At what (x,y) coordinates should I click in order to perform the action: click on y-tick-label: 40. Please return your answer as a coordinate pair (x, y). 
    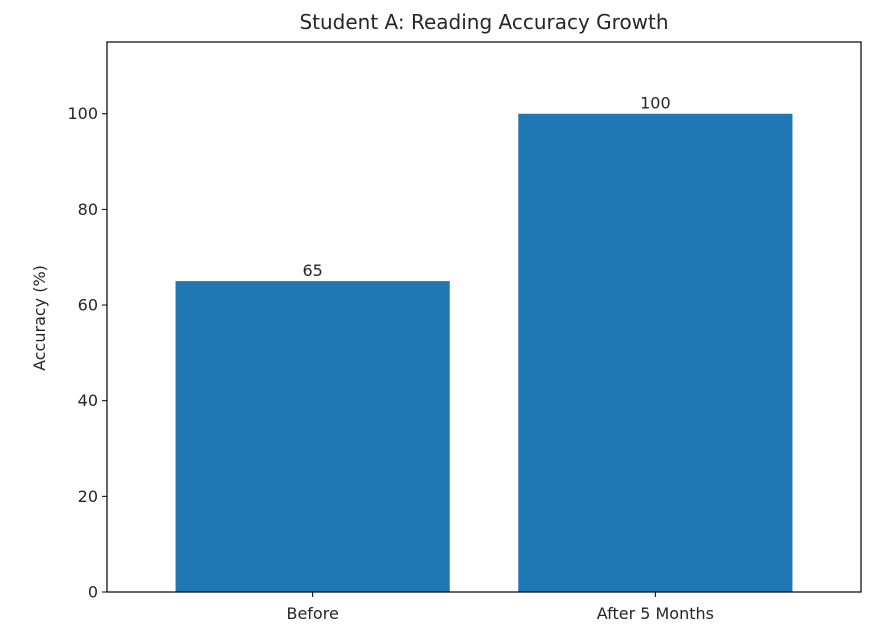
    Looking at the image, I should click on (88, 400).